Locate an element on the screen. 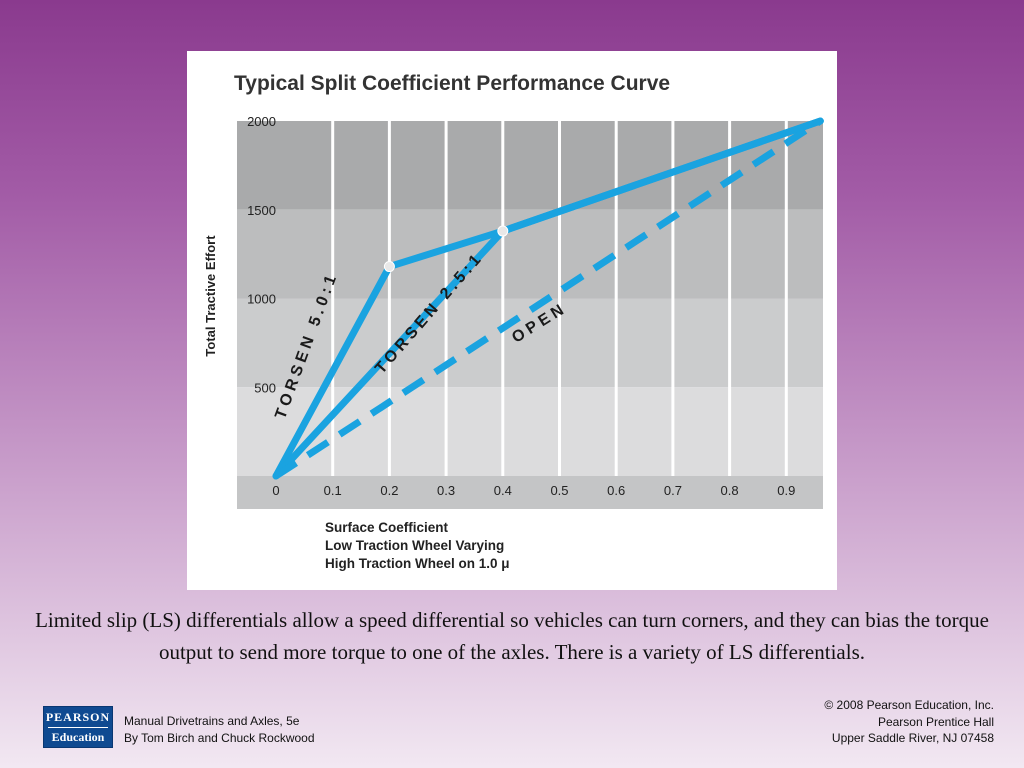  x-tick-label: 0.5 is located at coordinates (559, 490).